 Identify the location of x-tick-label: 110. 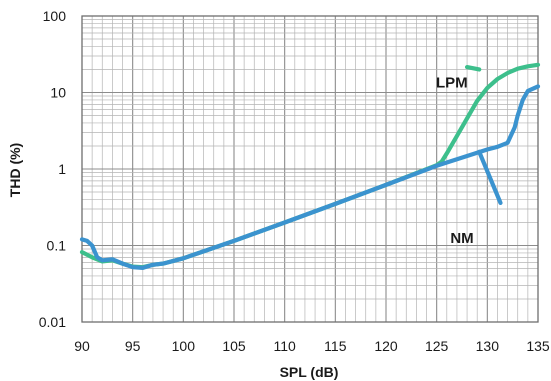
(285, 346).